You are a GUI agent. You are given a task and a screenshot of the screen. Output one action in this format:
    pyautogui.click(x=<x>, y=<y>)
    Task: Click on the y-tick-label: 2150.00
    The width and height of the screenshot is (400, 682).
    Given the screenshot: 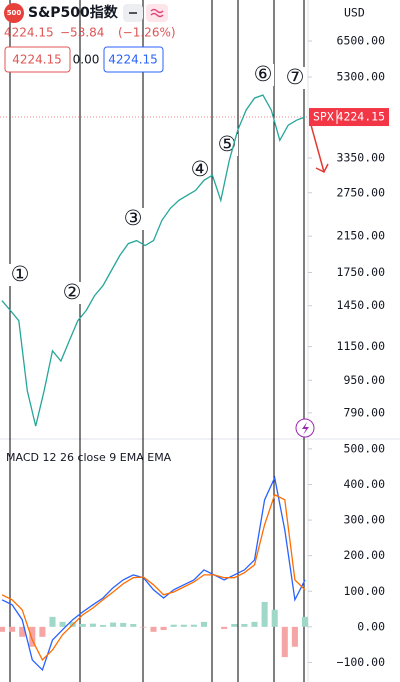 What is the action you would take?
    pyautogui.click(x=361, y=236)
    